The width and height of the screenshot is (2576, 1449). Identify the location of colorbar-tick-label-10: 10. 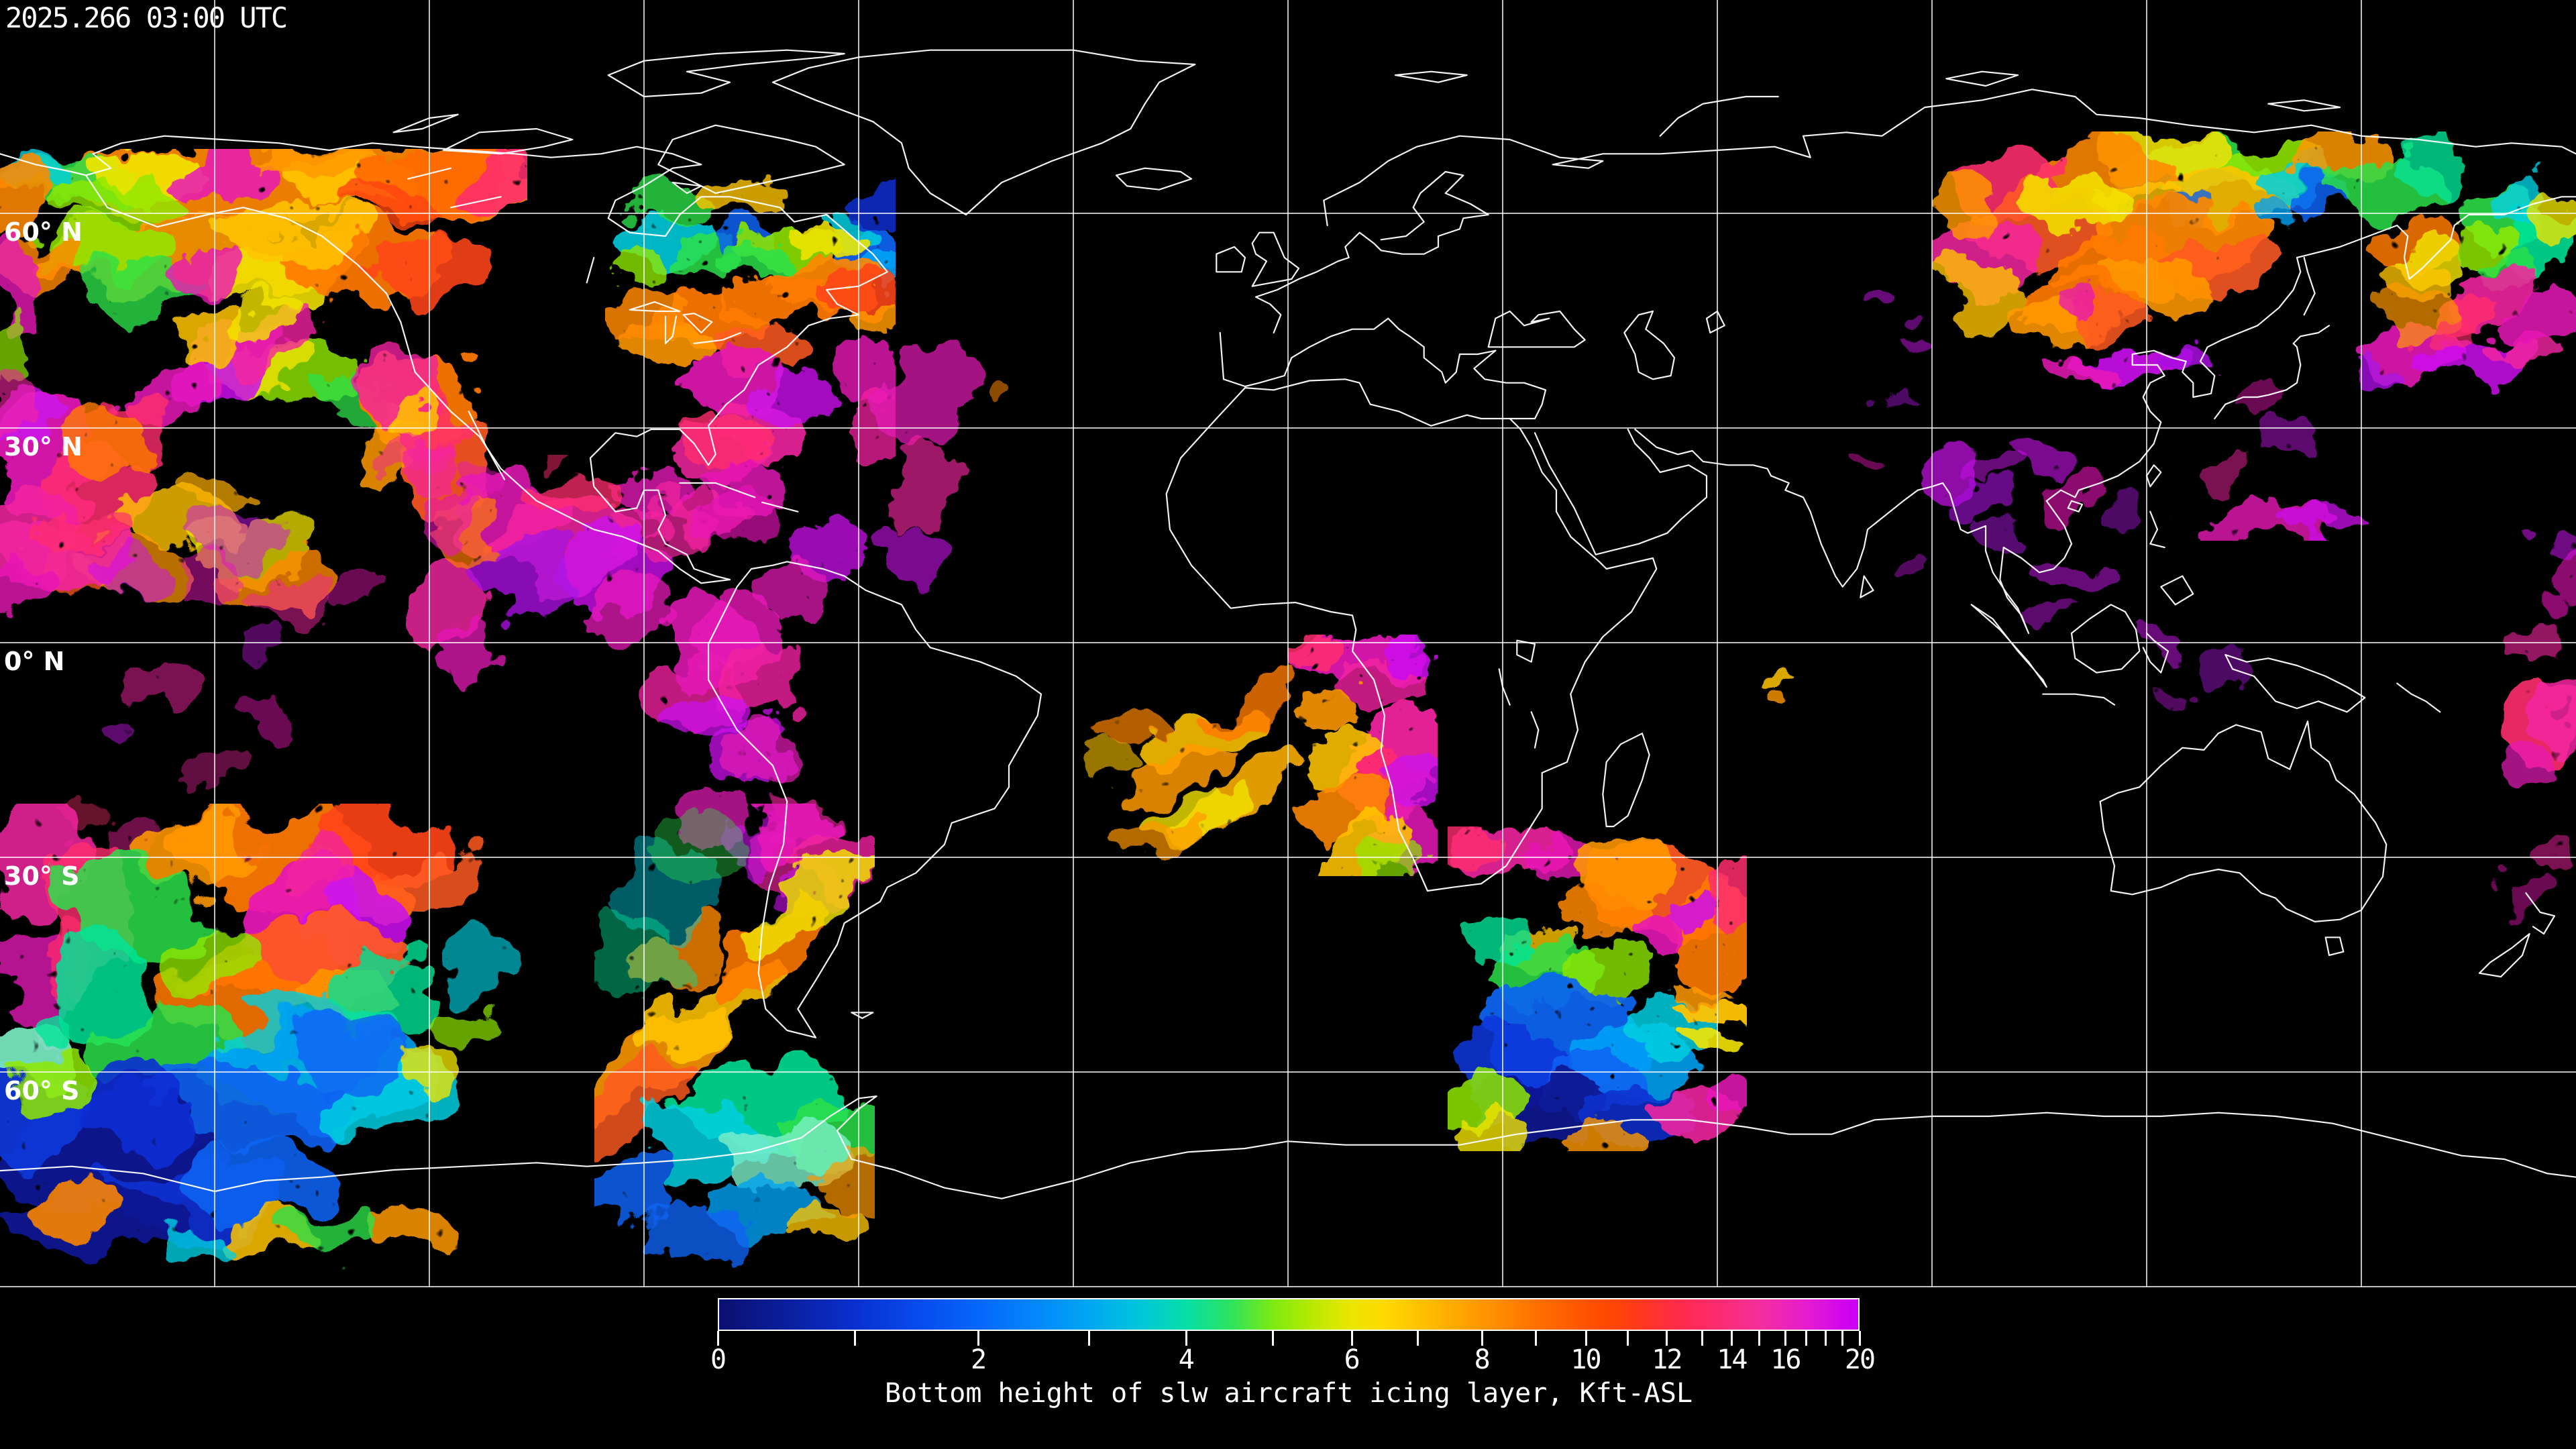
(1585, 1359).